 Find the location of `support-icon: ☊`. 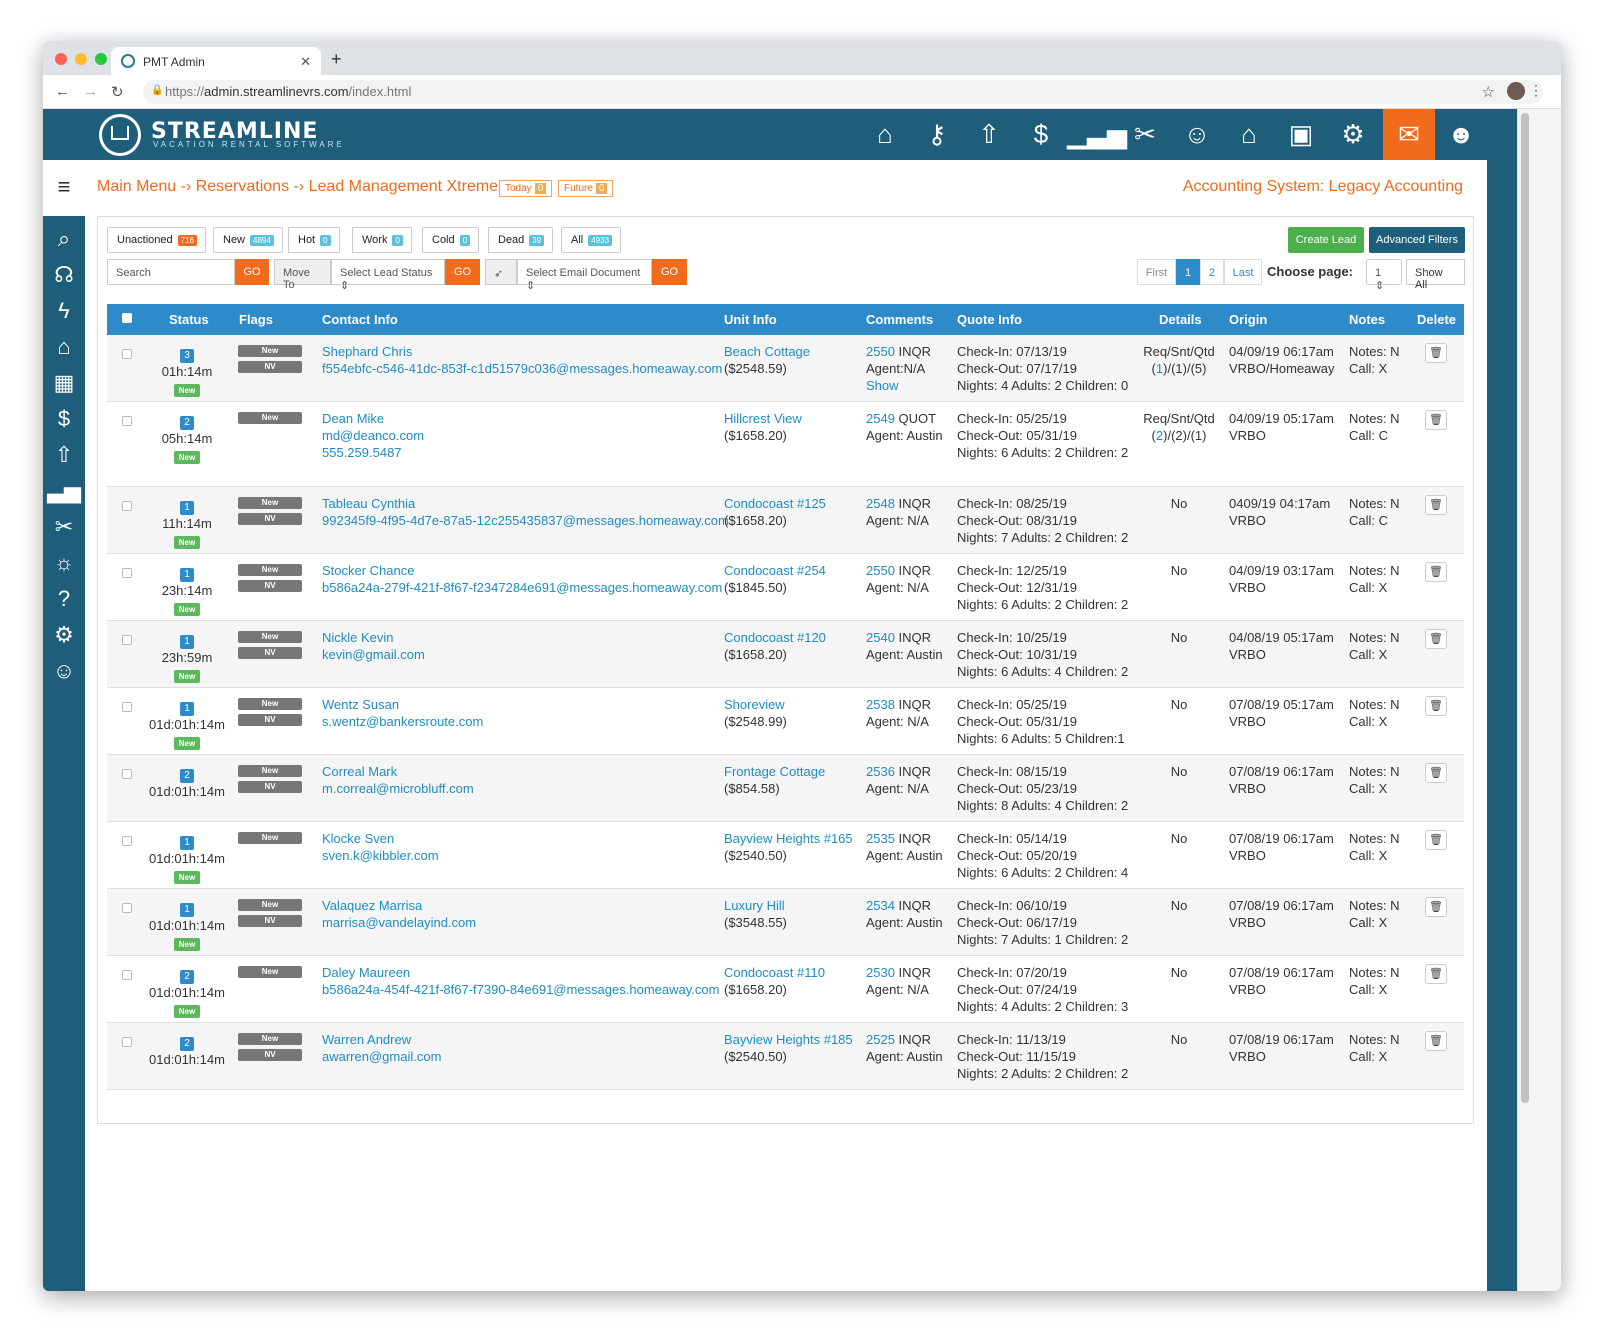

support-icon: ☊ is located at coordinates (64, 274).